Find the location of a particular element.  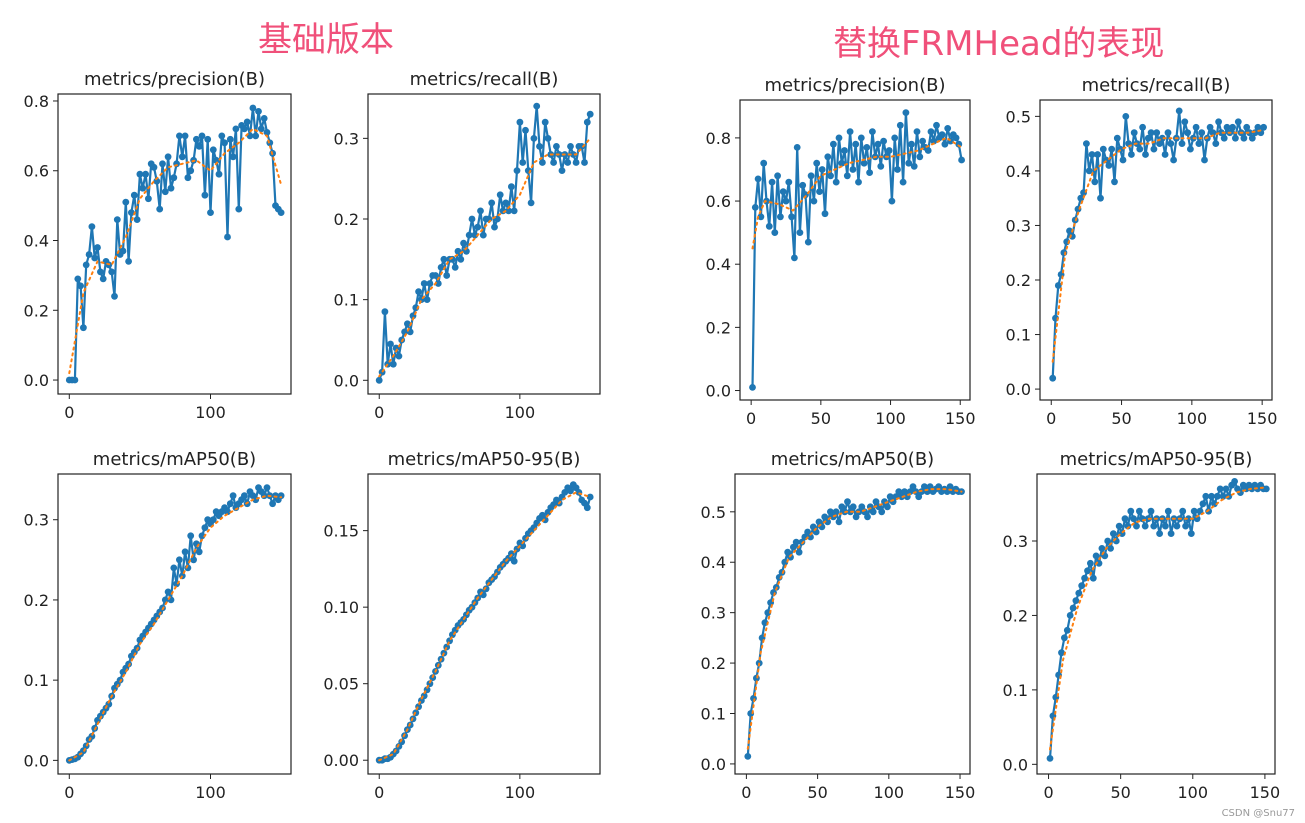

y-tick-label: 0.10 is located at coordinates (341, 607).